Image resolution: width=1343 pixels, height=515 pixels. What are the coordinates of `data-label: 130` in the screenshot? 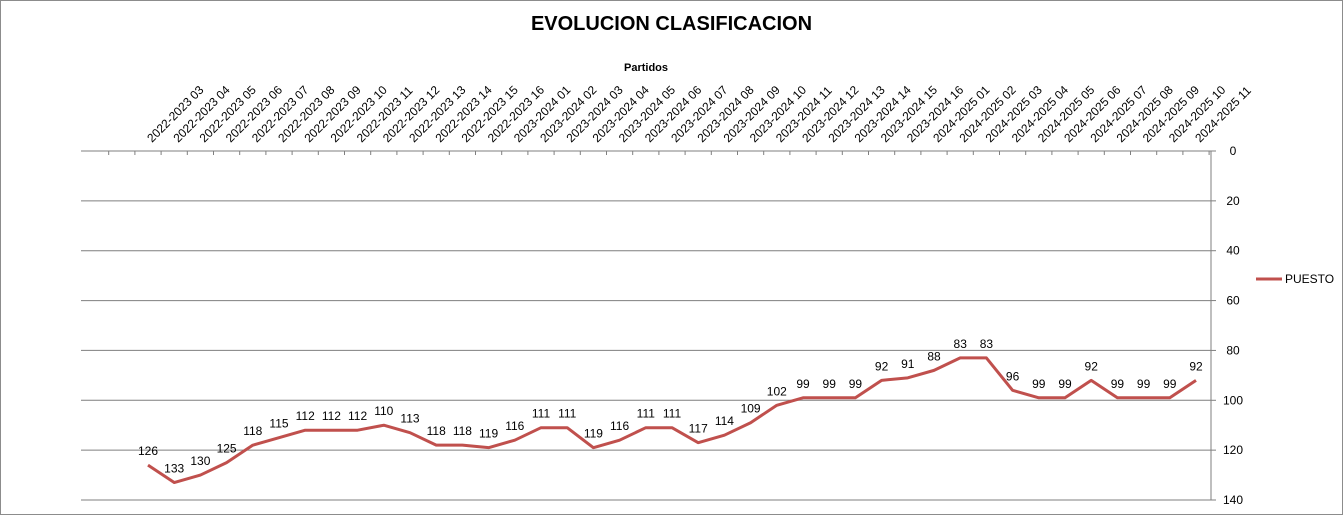 It's located at (200, 461).